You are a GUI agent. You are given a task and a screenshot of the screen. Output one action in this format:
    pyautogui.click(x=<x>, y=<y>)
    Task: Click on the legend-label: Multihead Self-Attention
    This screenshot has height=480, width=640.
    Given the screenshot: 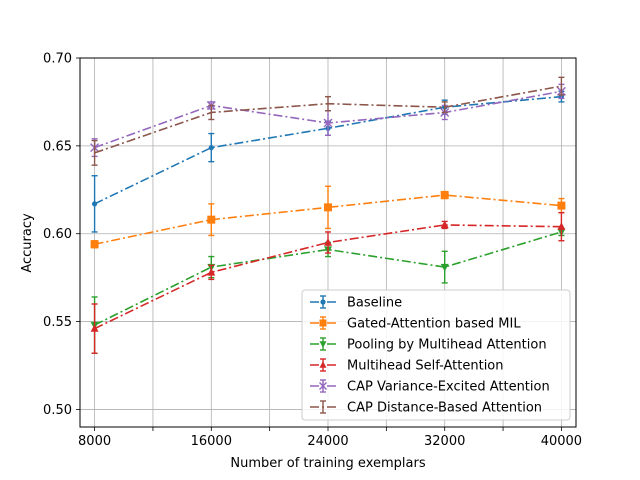 What is the action you would take?
    pyautogui.click(x=425, y=366)
    